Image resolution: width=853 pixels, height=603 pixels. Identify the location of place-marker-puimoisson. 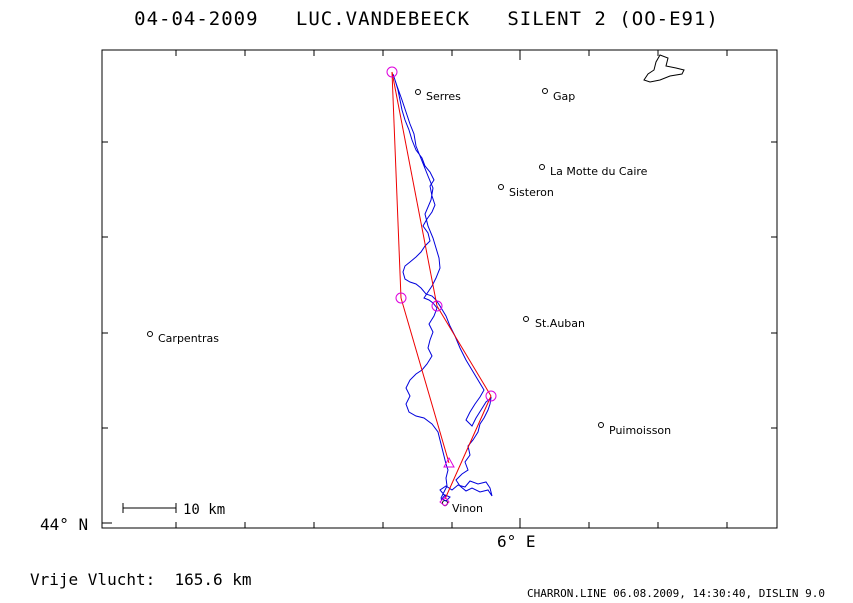
(601, 425).